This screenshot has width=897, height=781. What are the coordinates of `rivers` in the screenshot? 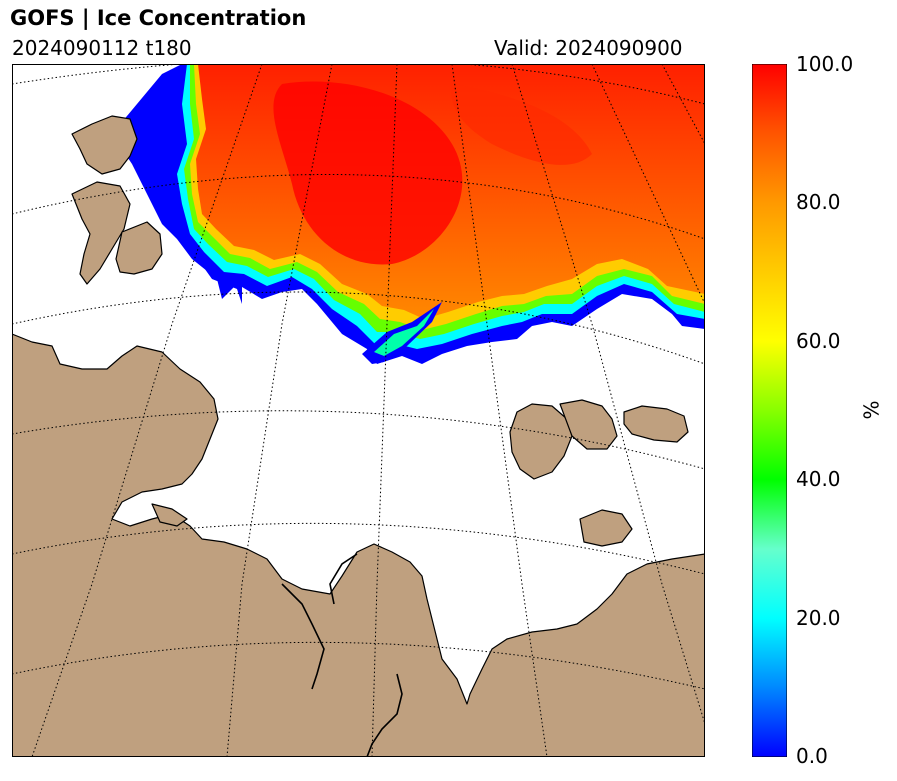 It's located at (342, 655).